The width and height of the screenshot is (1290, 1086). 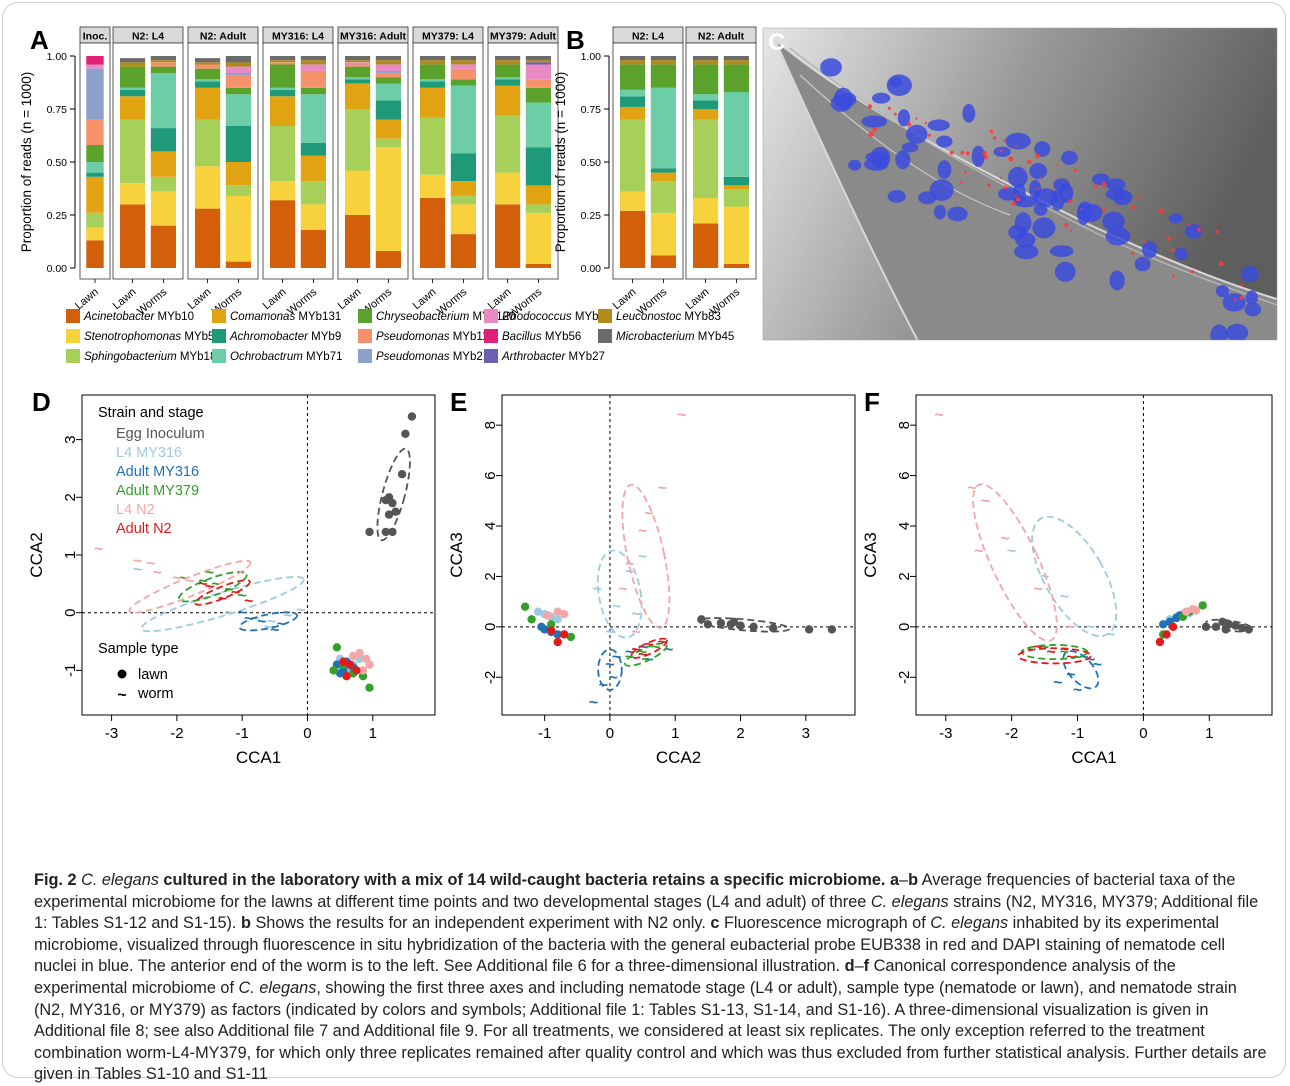 I want to click on y-tick-label: -2, so click(x=904, y=677).